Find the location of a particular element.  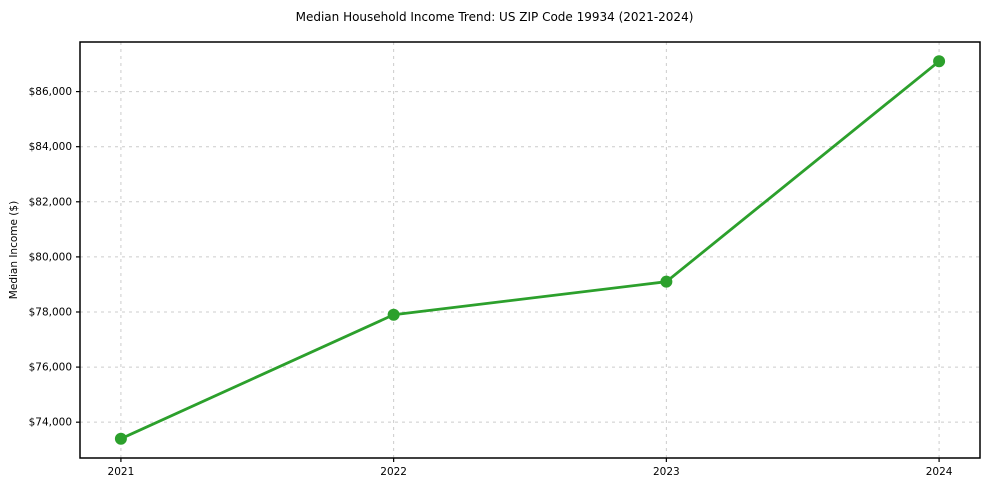

y-tick-label: $82,000 is located at coordinates (50, 202).